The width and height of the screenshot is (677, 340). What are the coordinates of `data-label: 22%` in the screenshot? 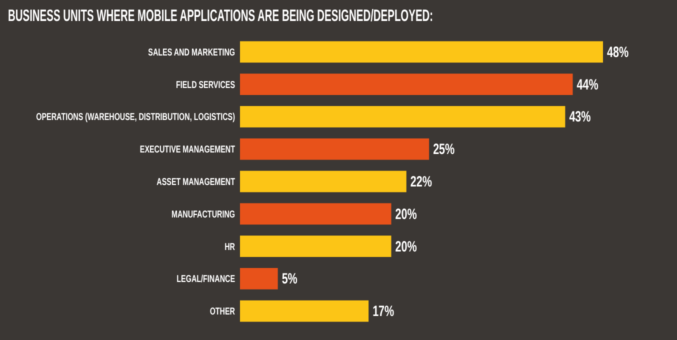 It's located at (421, 181).